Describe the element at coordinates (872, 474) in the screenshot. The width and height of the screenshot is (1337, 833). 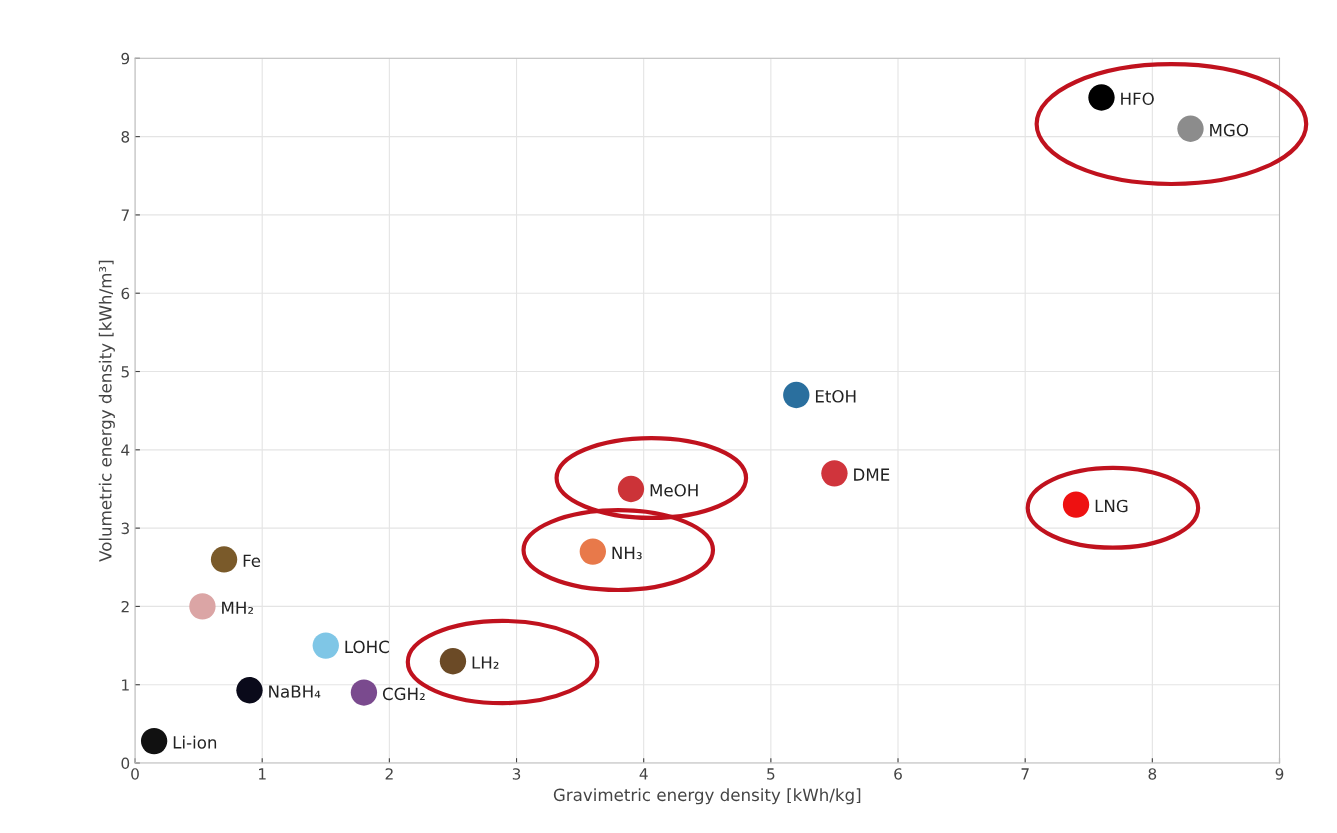
I see `annotation: DME` at that location.